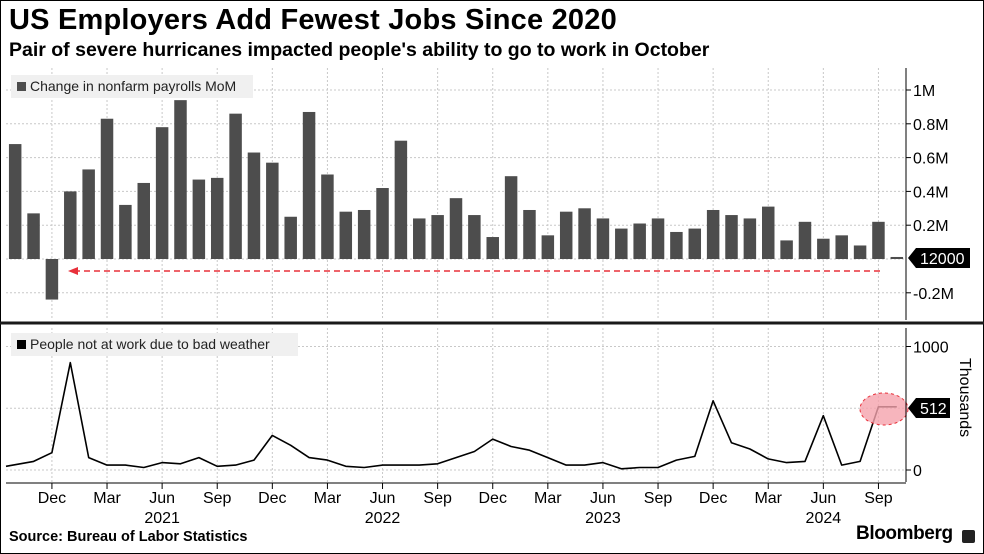 This screenshot has height=554, width=984. What do you see at coordinates (931, 226) in the screenshot?
I see `y-tick-label-upper: 0.2M` at bounding box center [931, 226].